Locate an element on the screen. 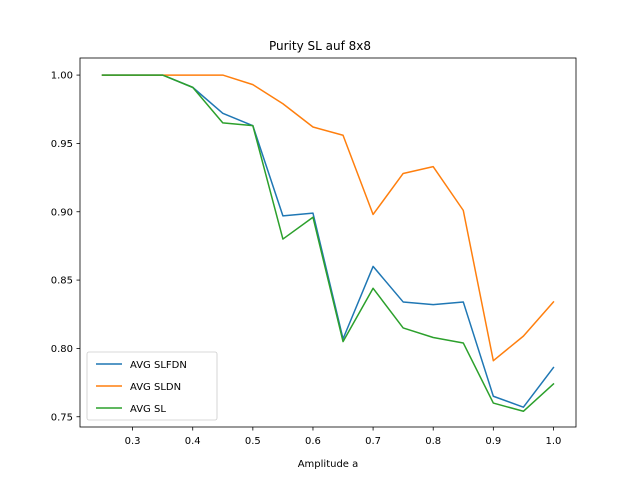 Image resolution: width=640 pixels, height=480 pixels. x-tick-label: 0.4 is located at coordinates (193, 441).